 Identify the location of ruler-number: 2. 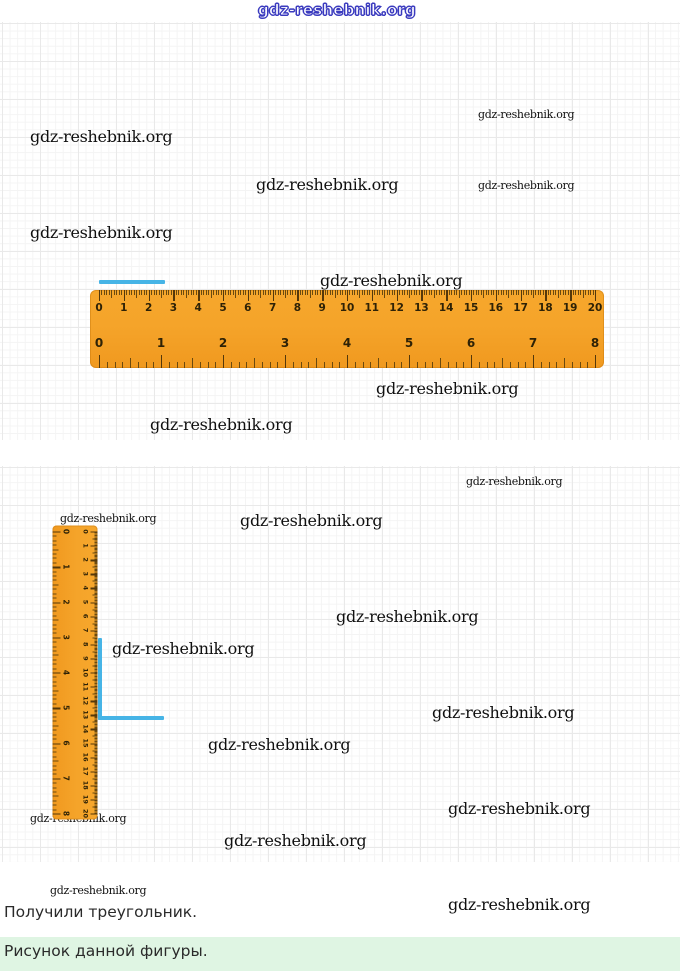
(148, 308).